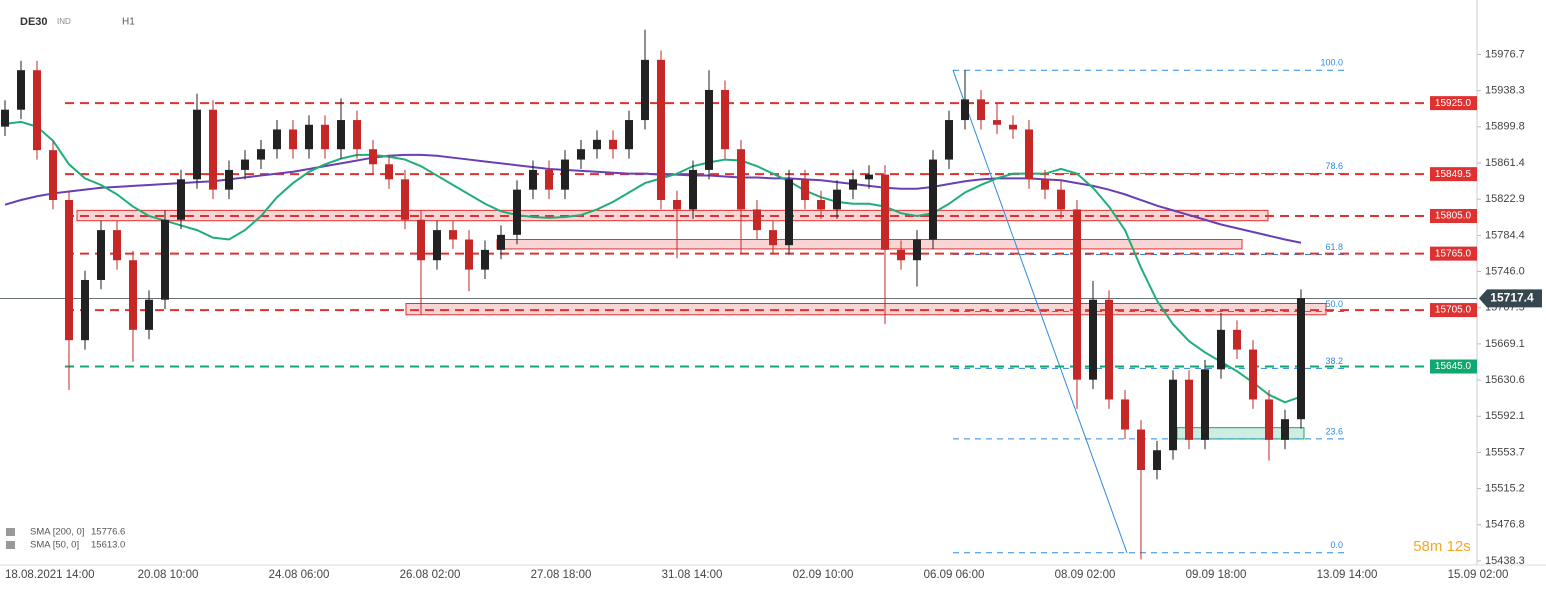  What do you see at coordinates (299, 575) in the screenshot?
I see `x-tick-label: 24.08 06:00` at bounding box center [299, 575].